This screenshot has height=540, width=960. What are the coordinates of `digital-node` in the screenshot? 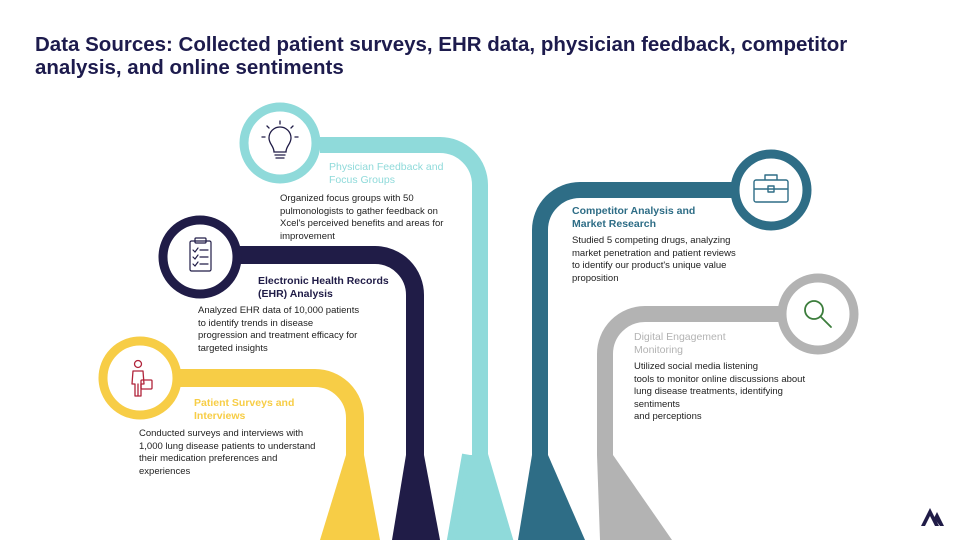 It's located at (818, 314).